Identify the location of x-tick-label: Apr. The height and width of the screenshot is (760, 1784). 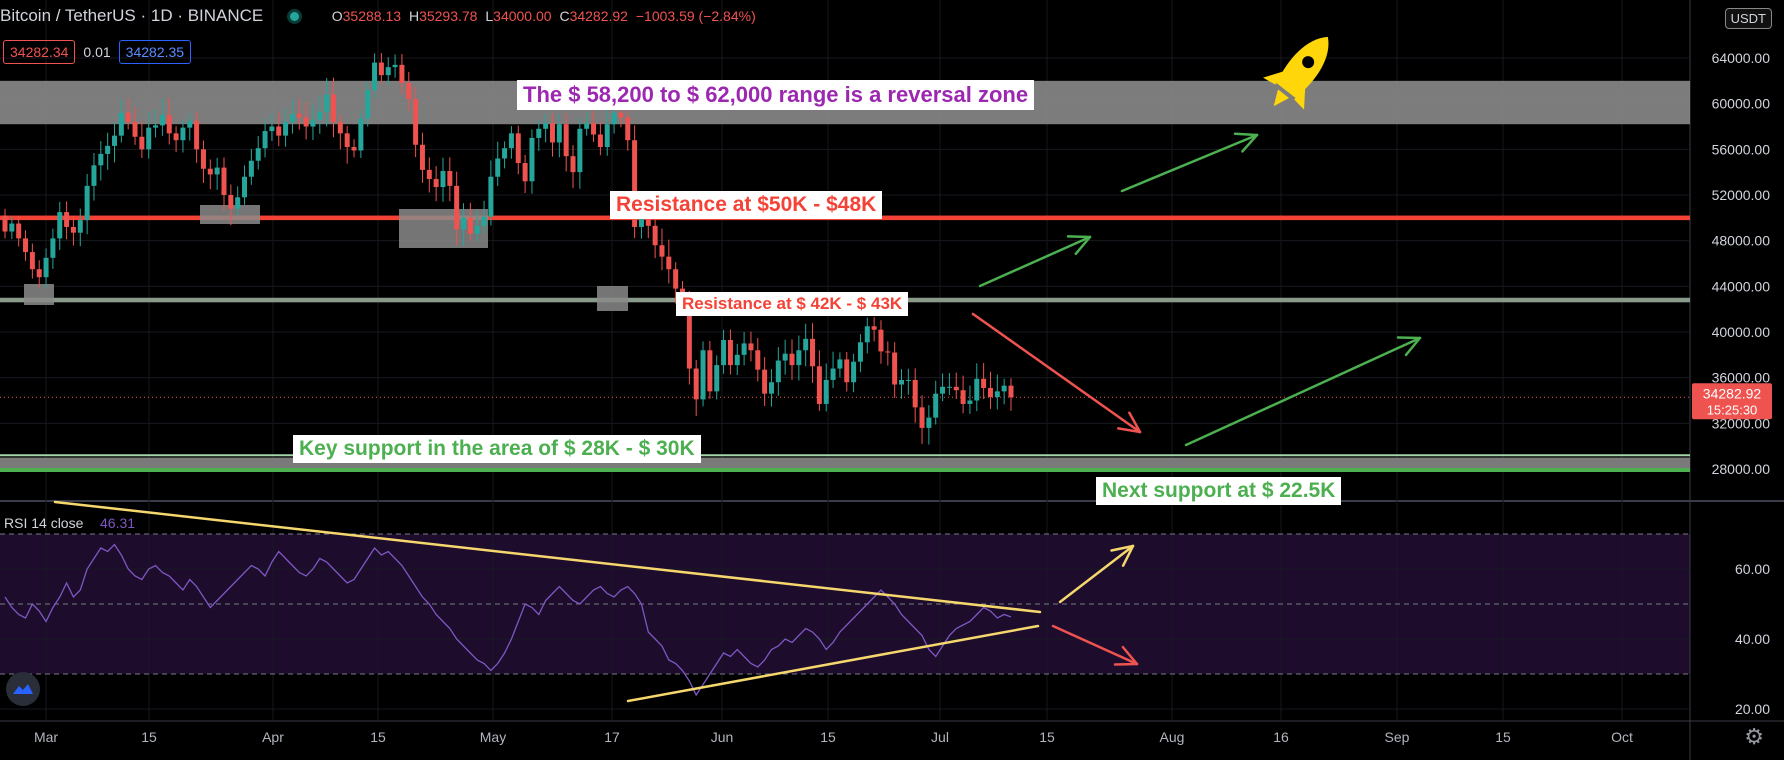
(273, 737).